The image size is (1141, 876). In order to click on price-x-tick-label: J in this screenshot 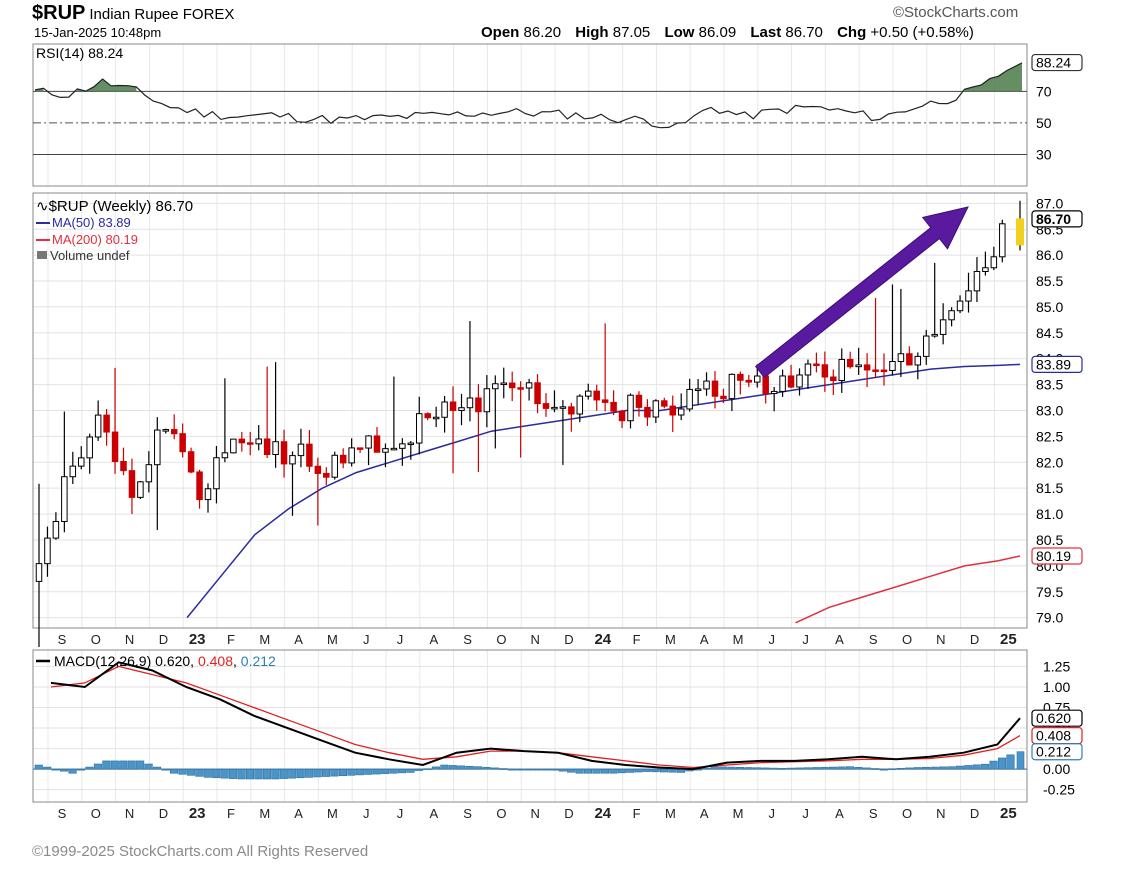, I will do `click(805, 639)`.